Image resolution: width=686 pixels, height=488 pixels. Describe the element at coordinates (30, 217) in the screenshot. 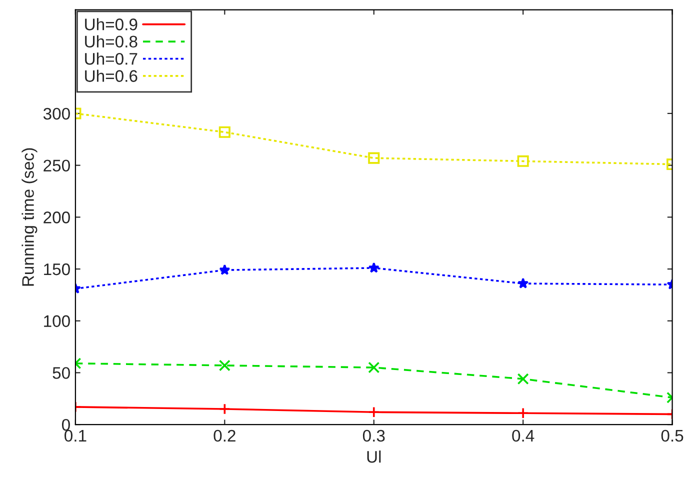

I see `y-axis-title: Running time (sec)` at that location.